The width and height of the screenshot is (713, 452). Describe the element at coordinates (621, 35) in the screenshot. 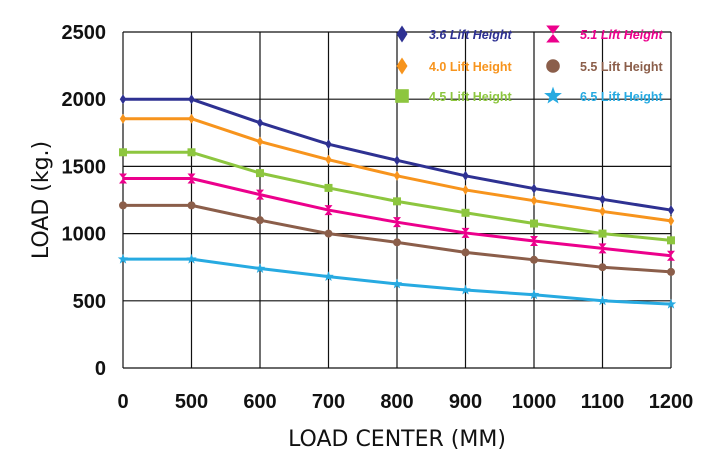

I see `legend-label: 5.1 Lift Height` at that location.